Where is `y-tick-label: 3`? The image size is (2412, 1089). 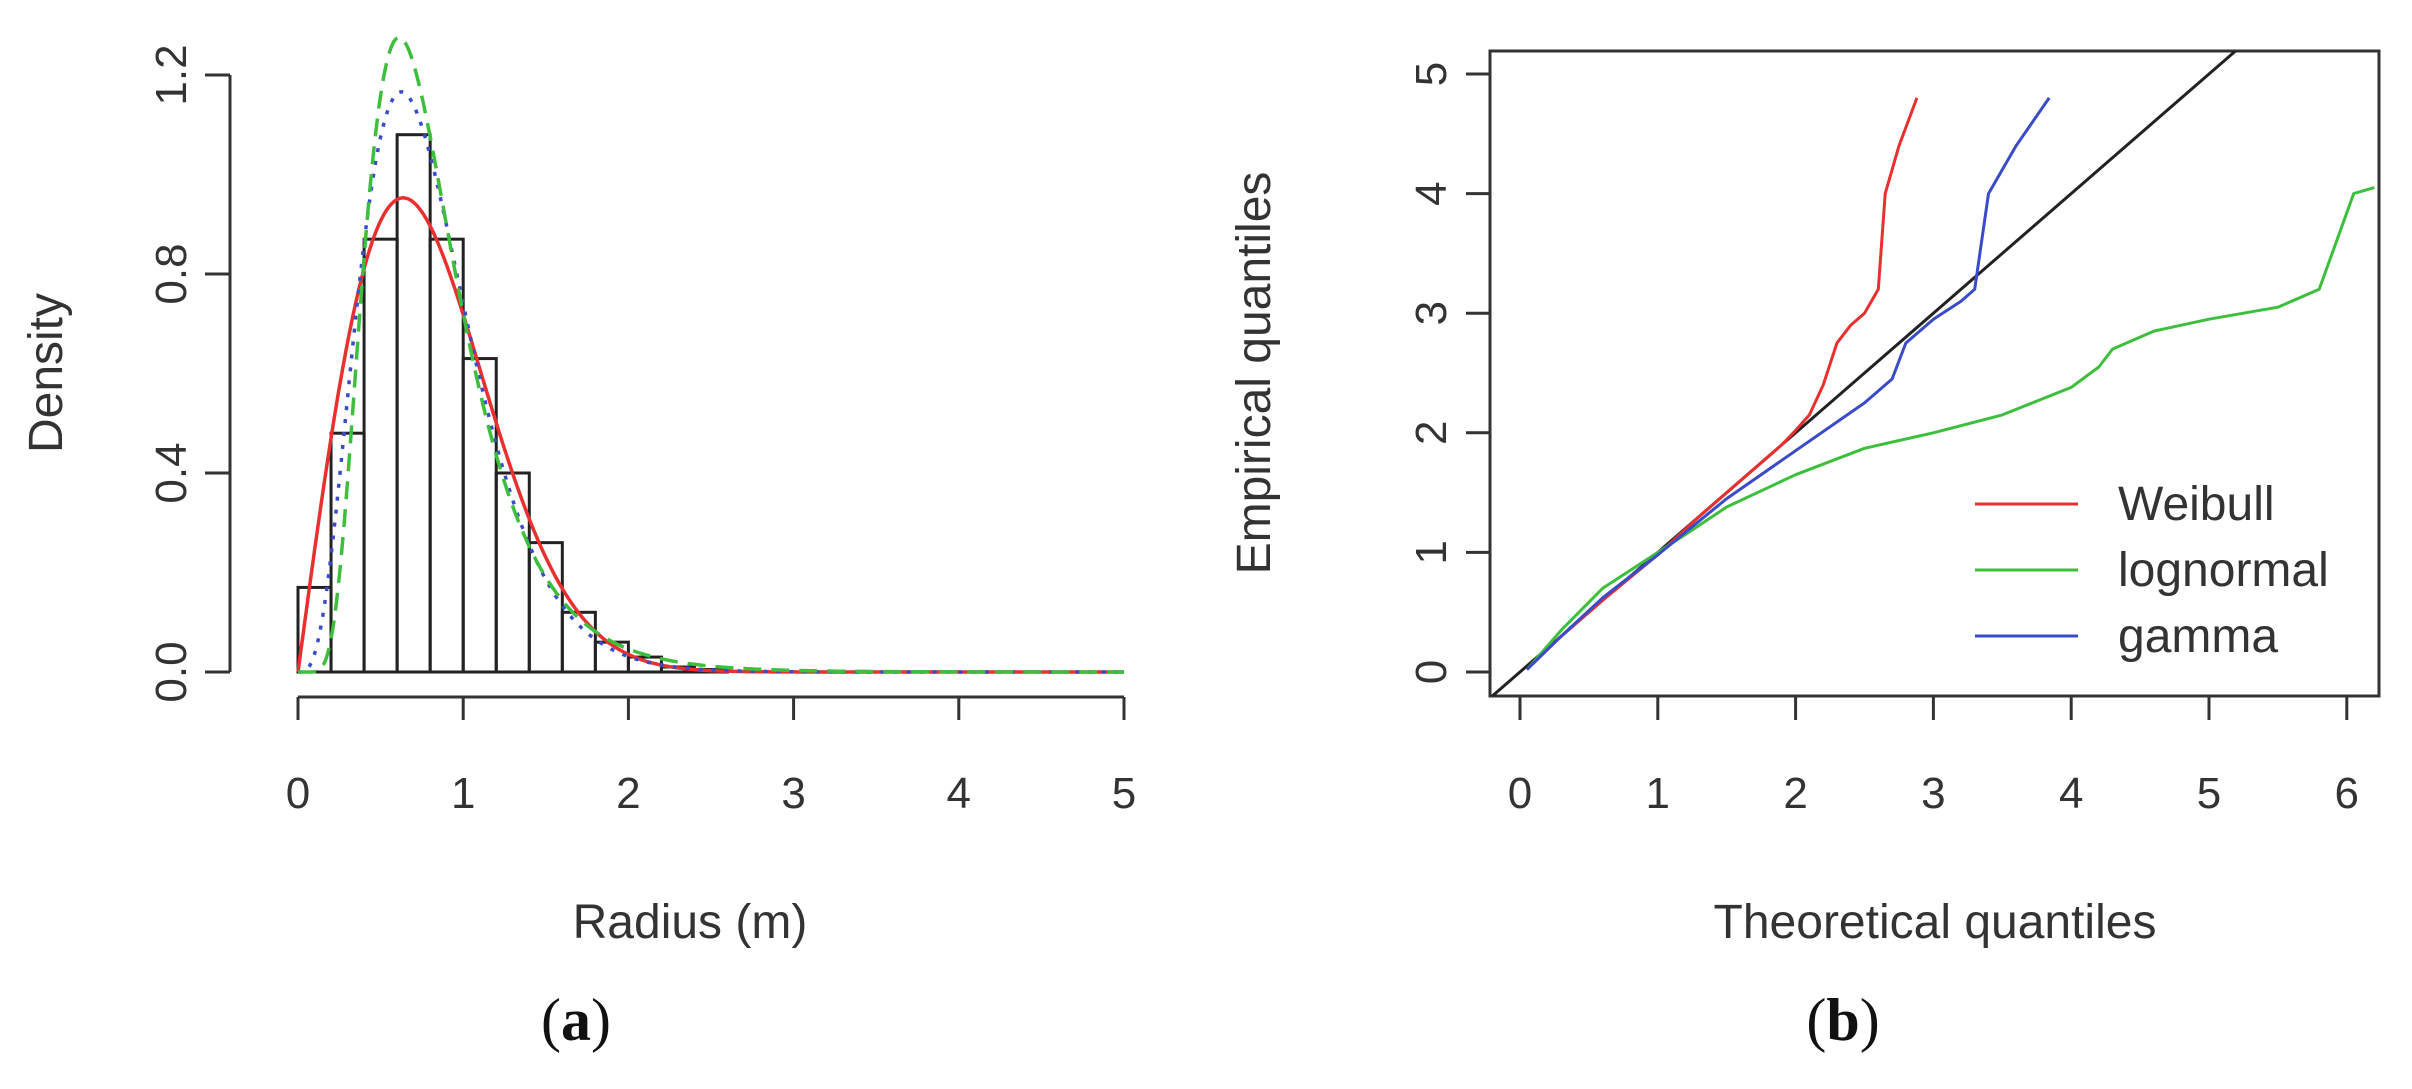 y-tick-label: 3 is located at coordinates (1431, 313).